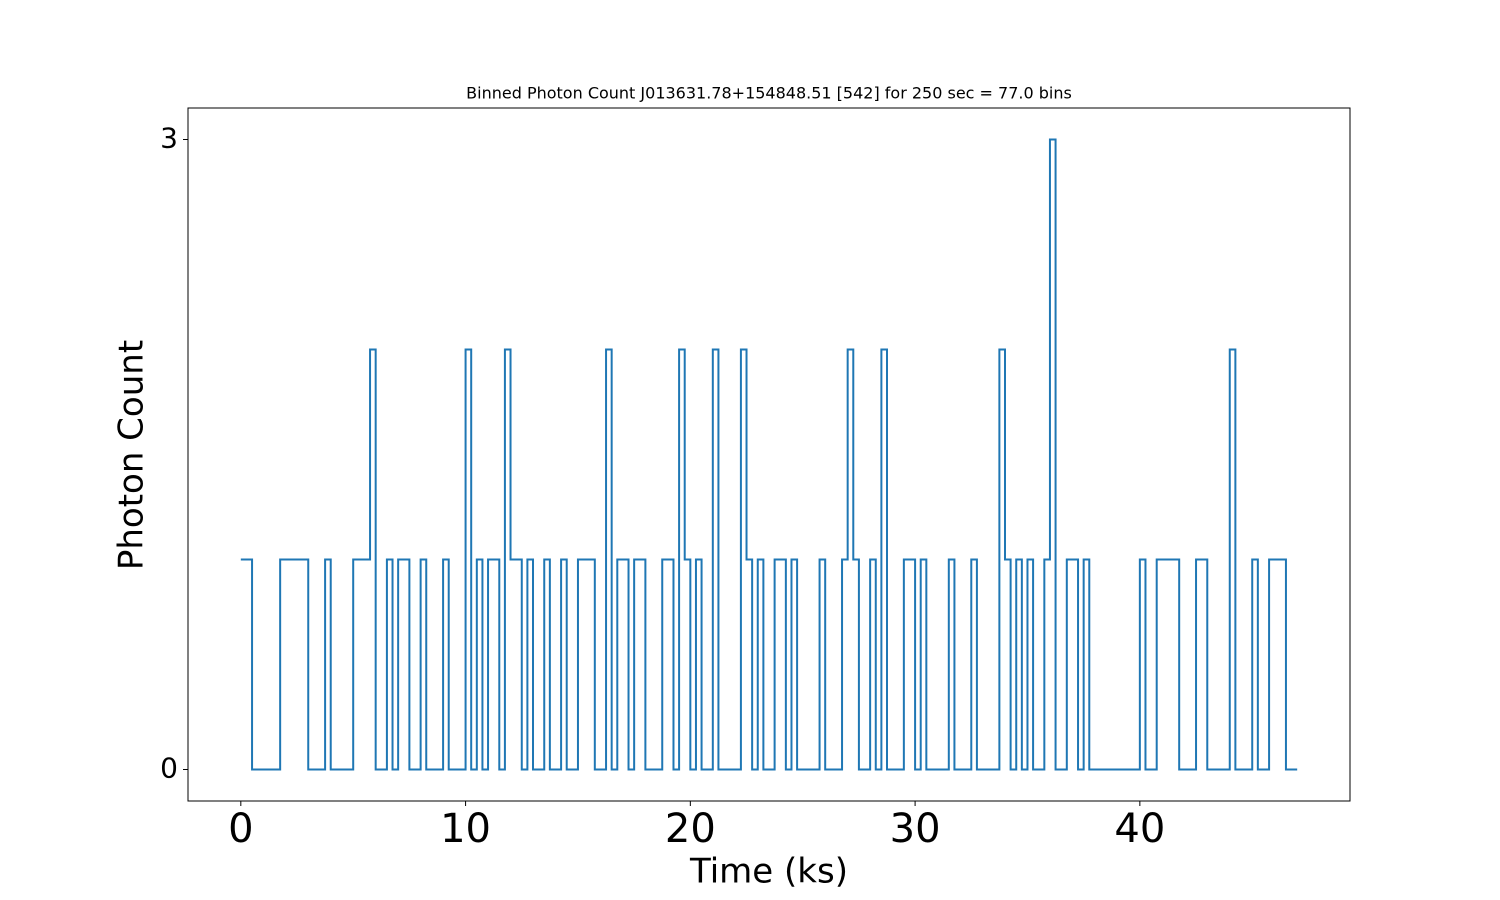  I want to click on x-tick-label: 40, so click(1139, 829).